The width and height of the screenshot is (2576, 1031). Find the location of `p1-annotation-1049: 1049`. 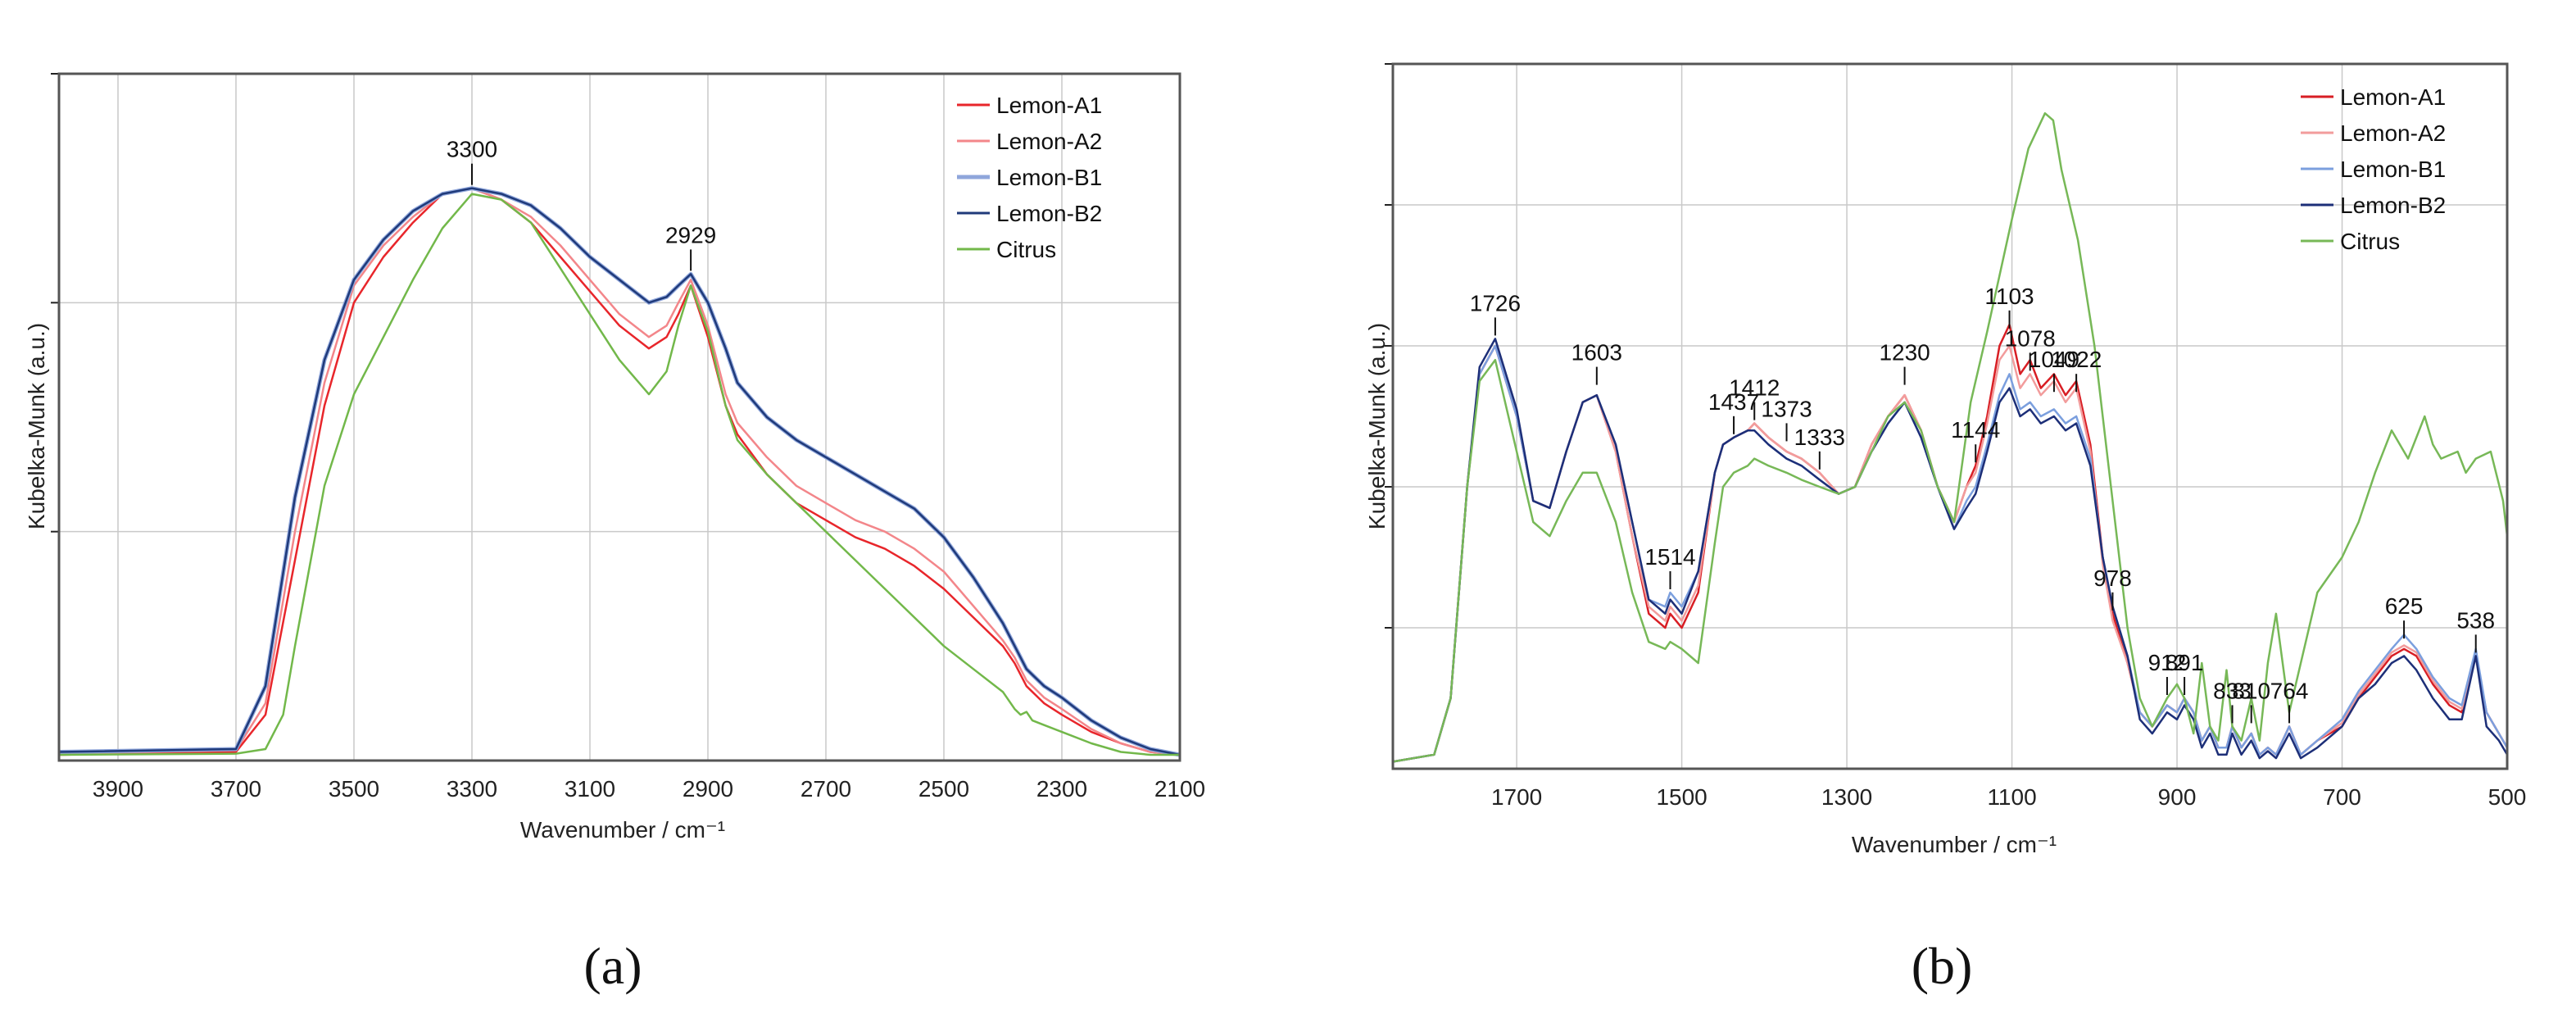

p1-annotation-1049: 1049 is located at coordinates (2054, 359).